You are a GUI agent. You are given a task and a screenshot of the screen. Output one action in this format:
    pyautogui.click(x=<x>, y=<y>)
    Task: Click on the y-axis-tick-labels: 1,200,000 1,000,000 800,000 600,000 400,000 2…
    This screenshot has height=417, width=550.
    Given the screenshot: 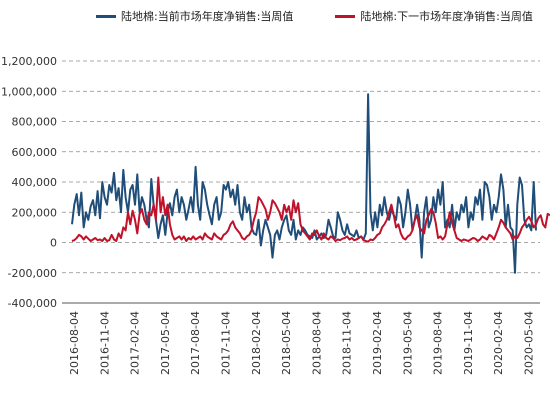 What is the action you would take?
    pyautogui.click(x=29, y=182)
    